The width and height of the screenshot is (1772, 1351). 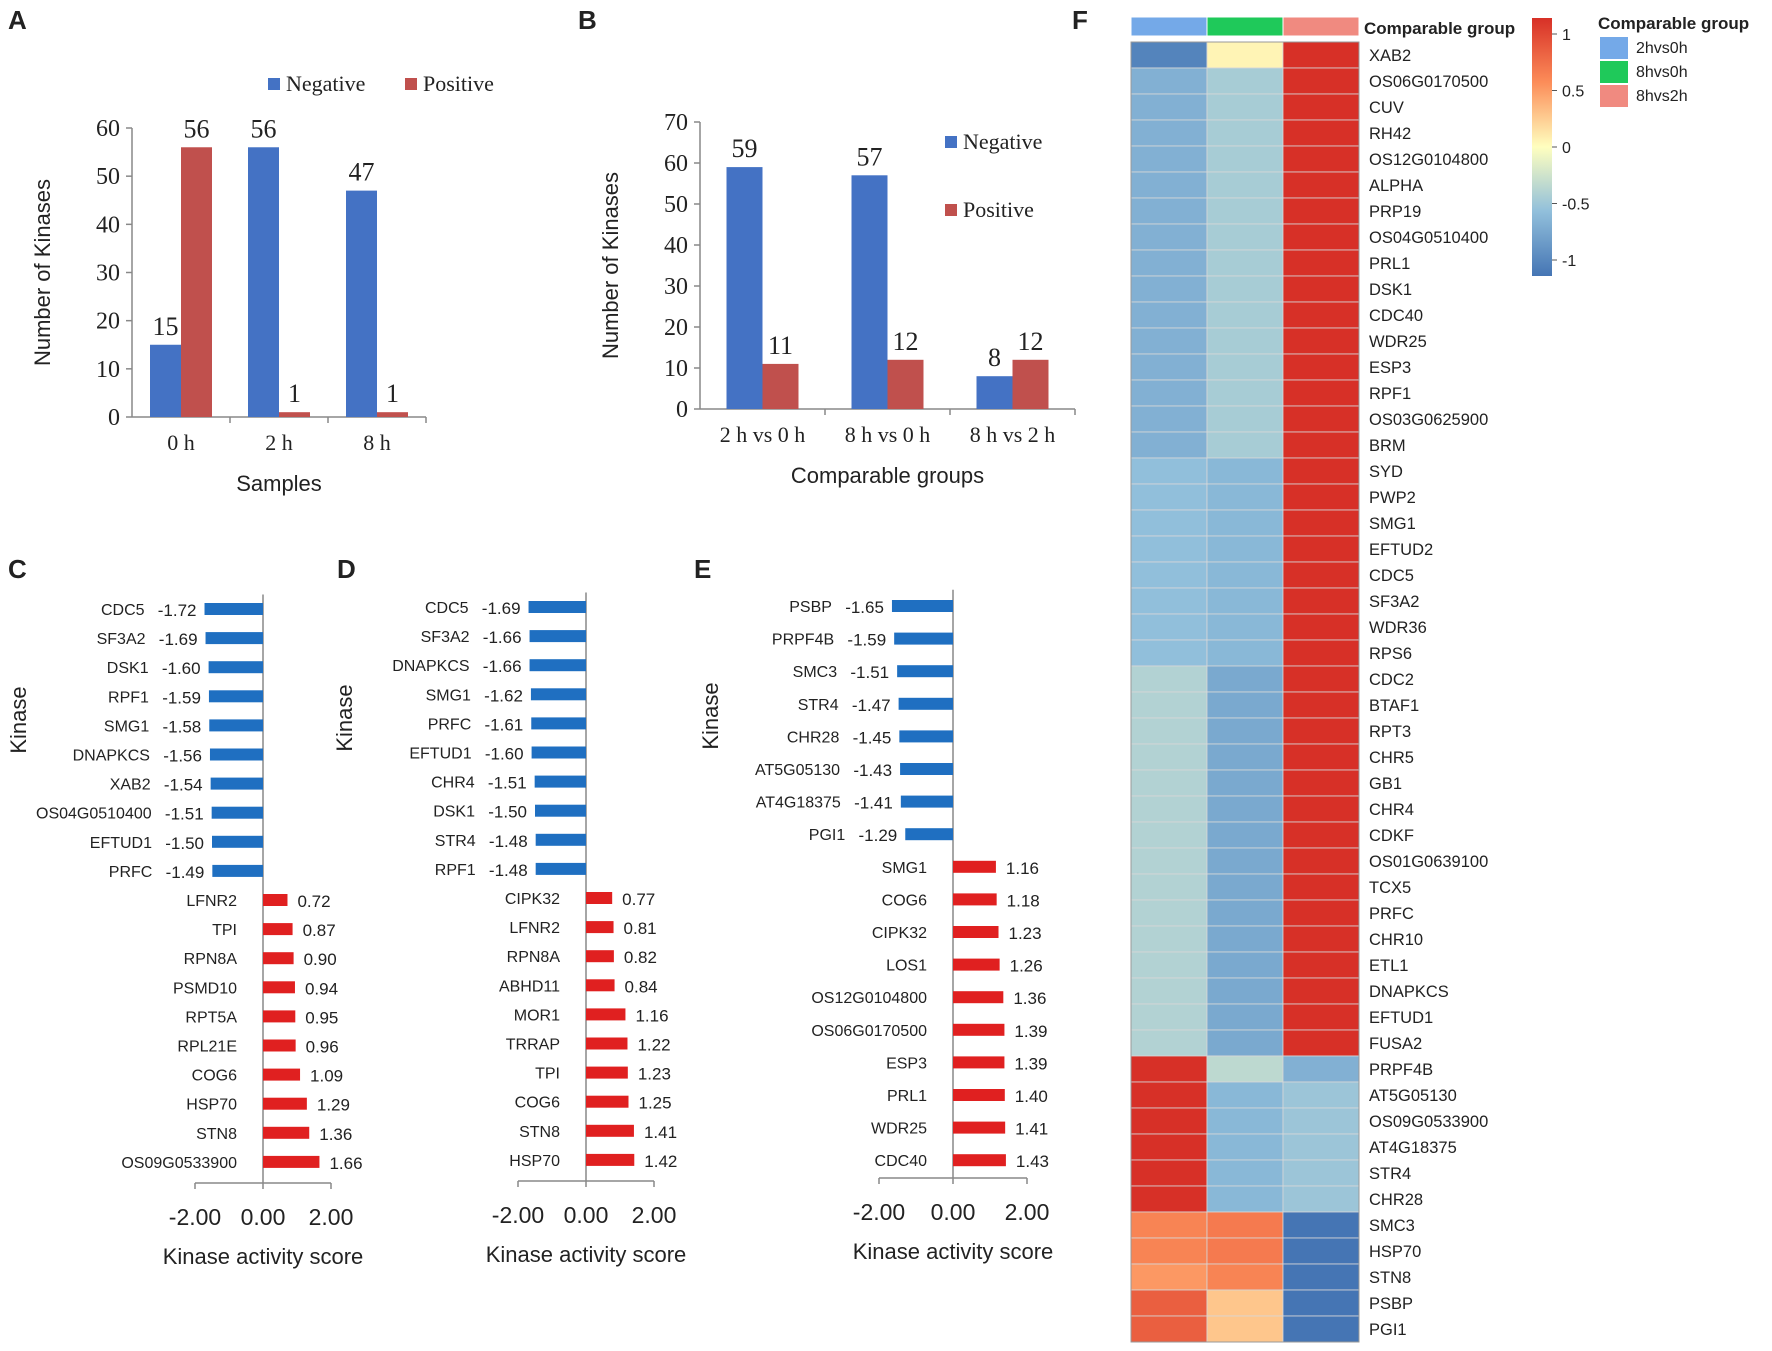 What do you see at coordinates (682, 410) in the screenshot?
I see `chart-b-y-tick-label: 0` at bounding box center [682, 410].